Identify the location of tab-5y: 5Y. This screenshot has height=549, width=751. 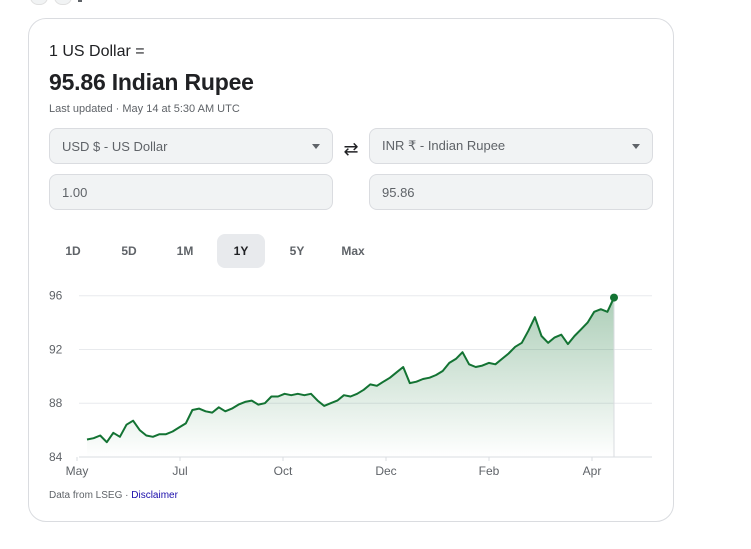
(297, 251).